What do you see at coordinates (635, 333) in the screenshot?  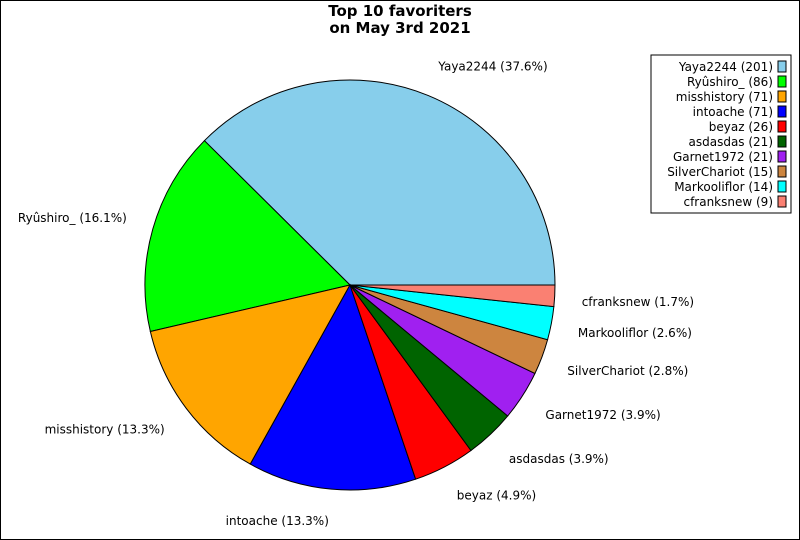 I see `slice-label-markooliflor: Markooliflor (2.6%)` at bounding box center [635, 333].